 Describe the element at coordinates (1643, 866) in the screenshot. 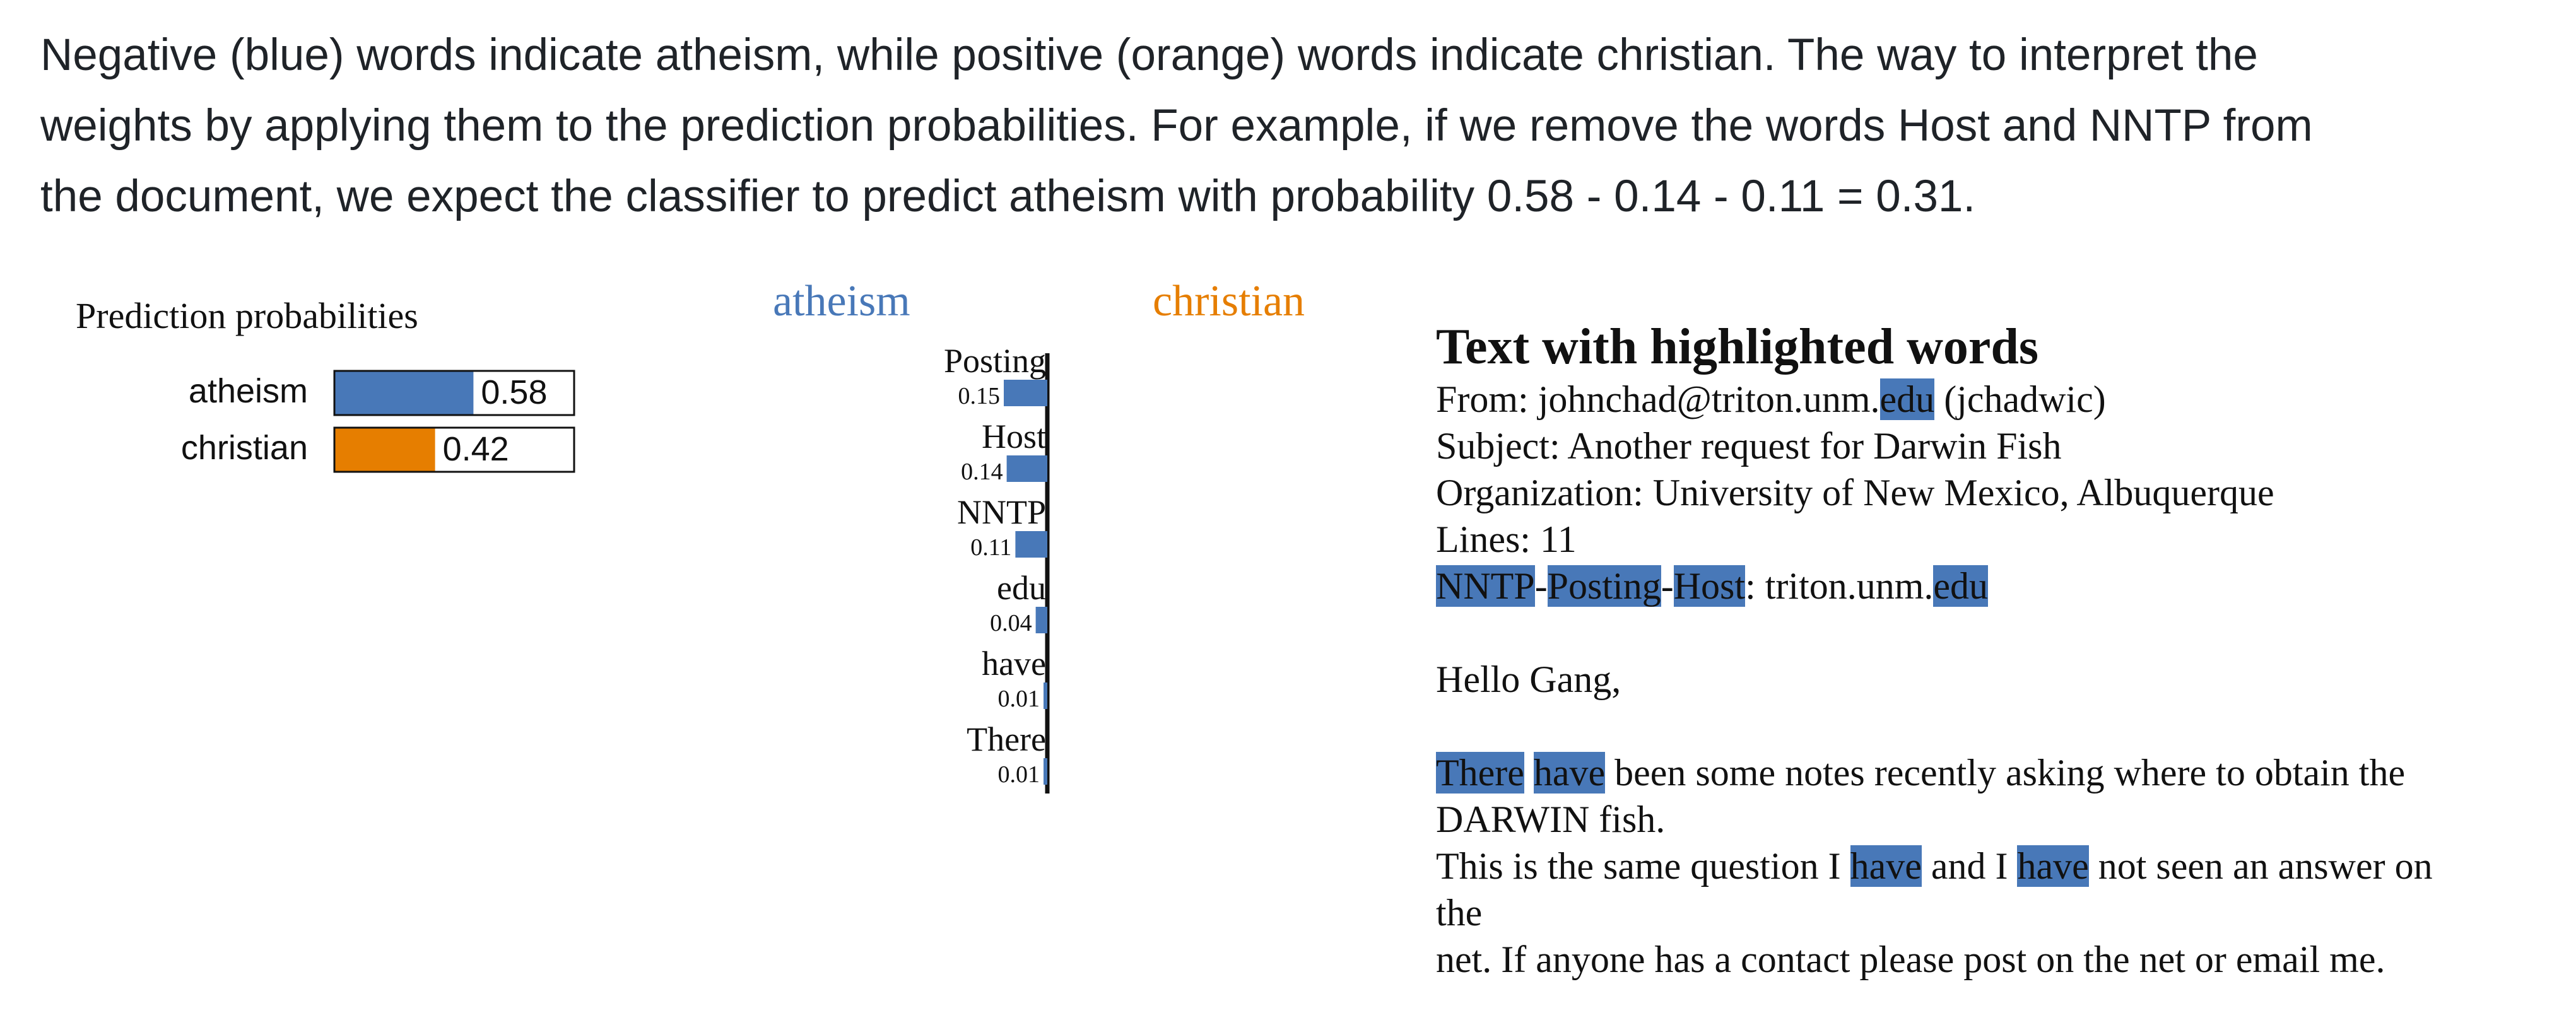

I see `document-text-segment: This is the same question I` at that location.